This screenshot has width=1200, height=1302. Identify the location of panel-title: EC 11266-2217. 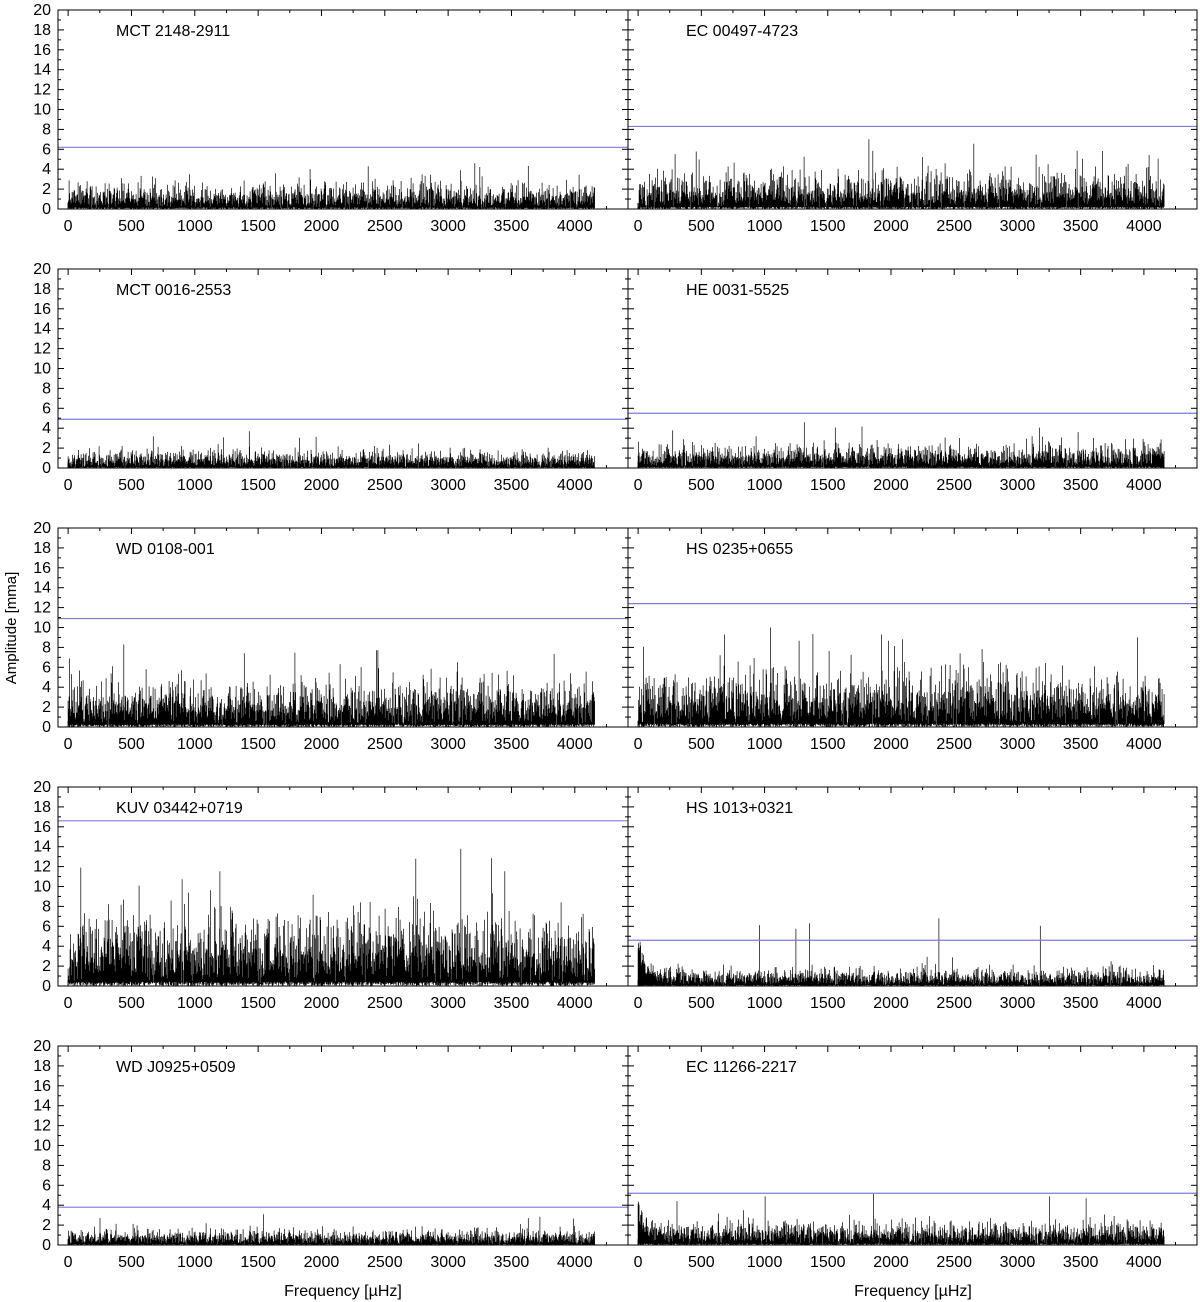
(741, 1067).